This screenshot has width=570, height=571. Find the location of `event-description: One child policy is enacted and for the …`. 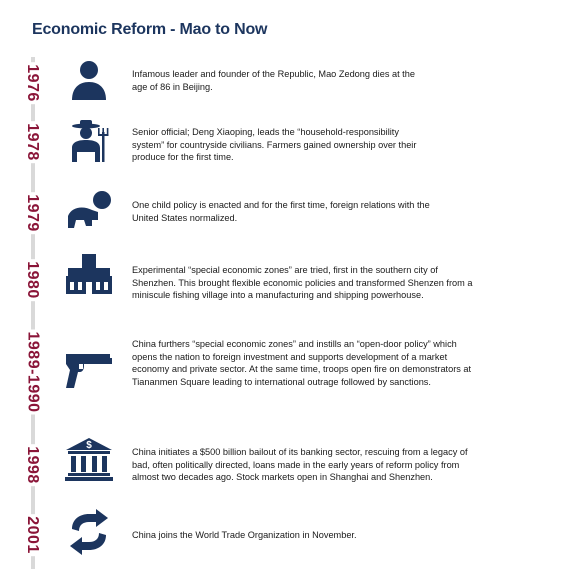

event-description: One child policy is enacted and for the … is located at coordinates (281, 211).